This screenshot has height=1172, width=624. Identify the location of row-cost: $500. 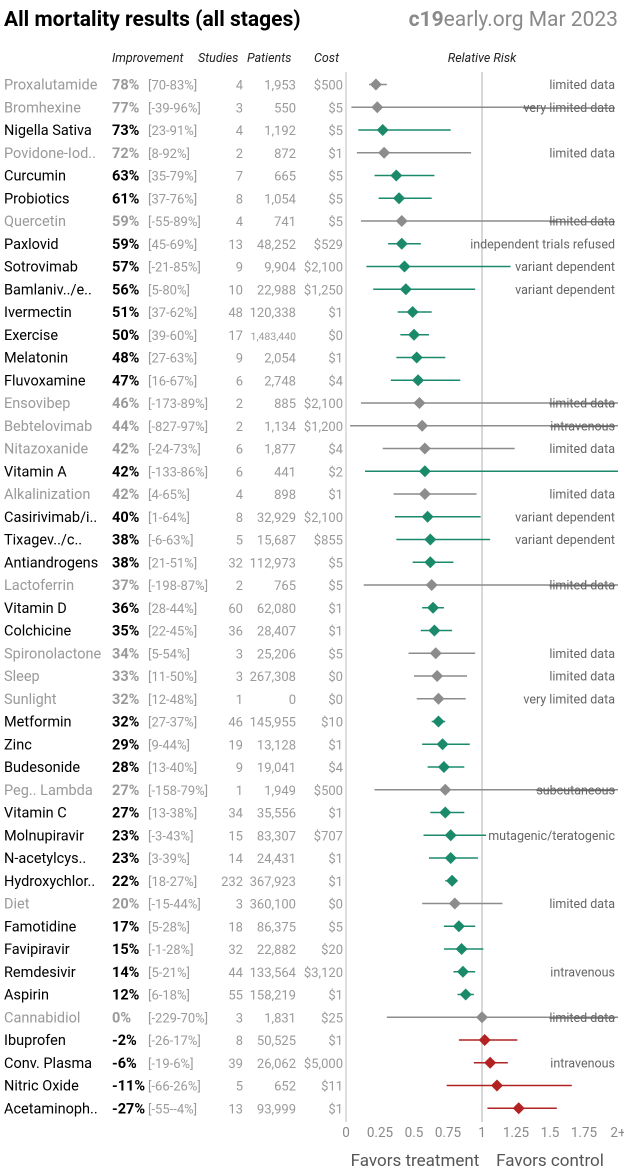
(328, 791).